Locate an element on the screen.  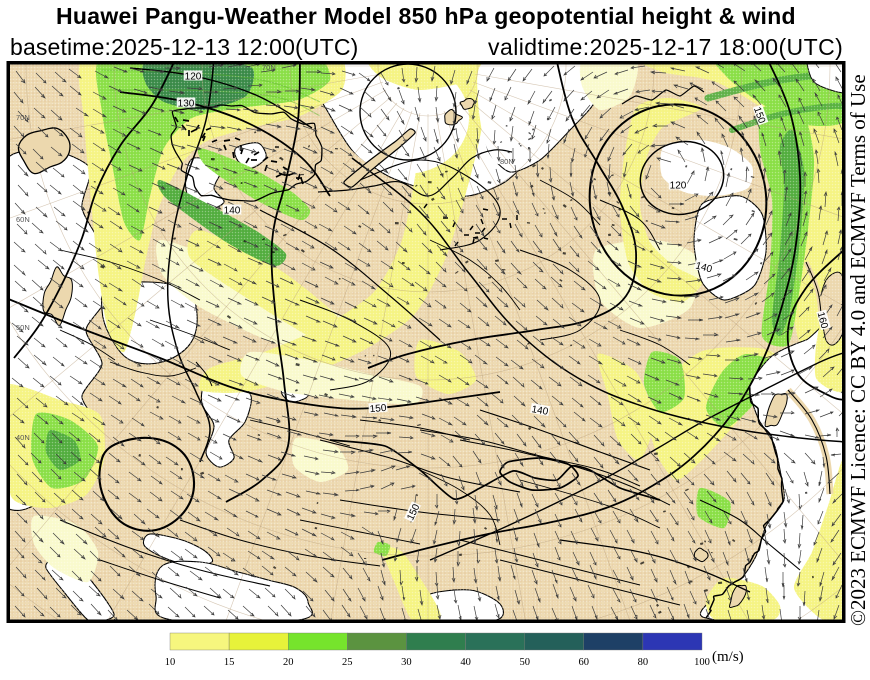
svg-text: 60 is located at coordinates (584, 662).